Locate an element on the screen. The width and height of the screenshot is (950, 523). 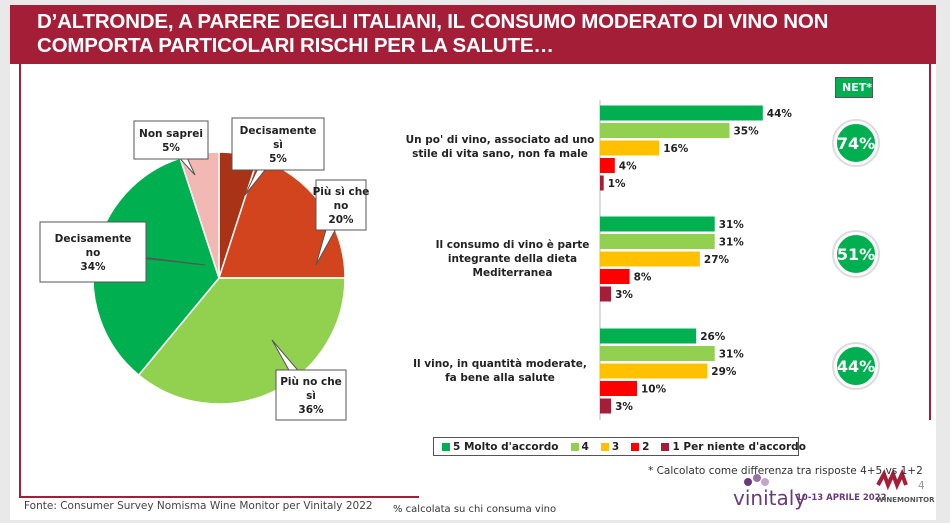
net-value: 51% is located at coordinates (856, 254).